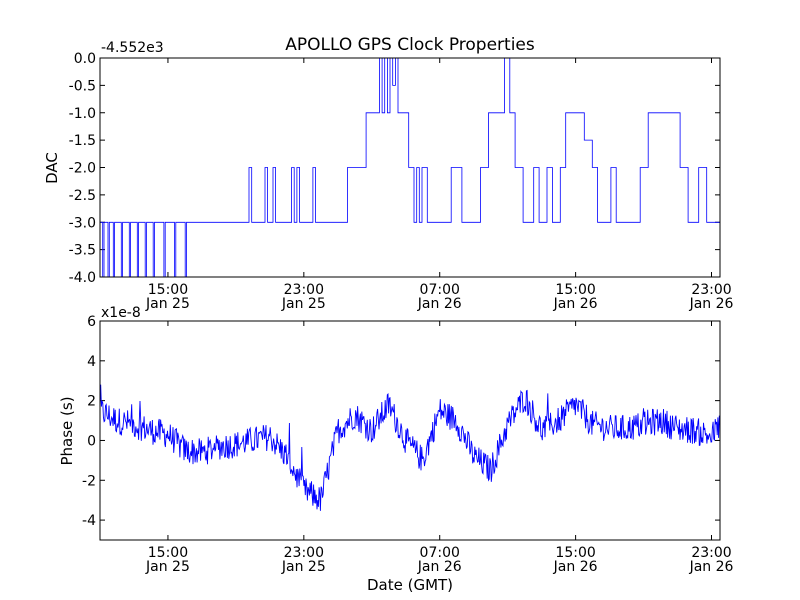 The width and height of the screenshot is (800, 600). What do you see at coordinates (82, 169) in the screenshot?
I see `dac-ytick-label: -2.0` at bounding box center [82, 169].